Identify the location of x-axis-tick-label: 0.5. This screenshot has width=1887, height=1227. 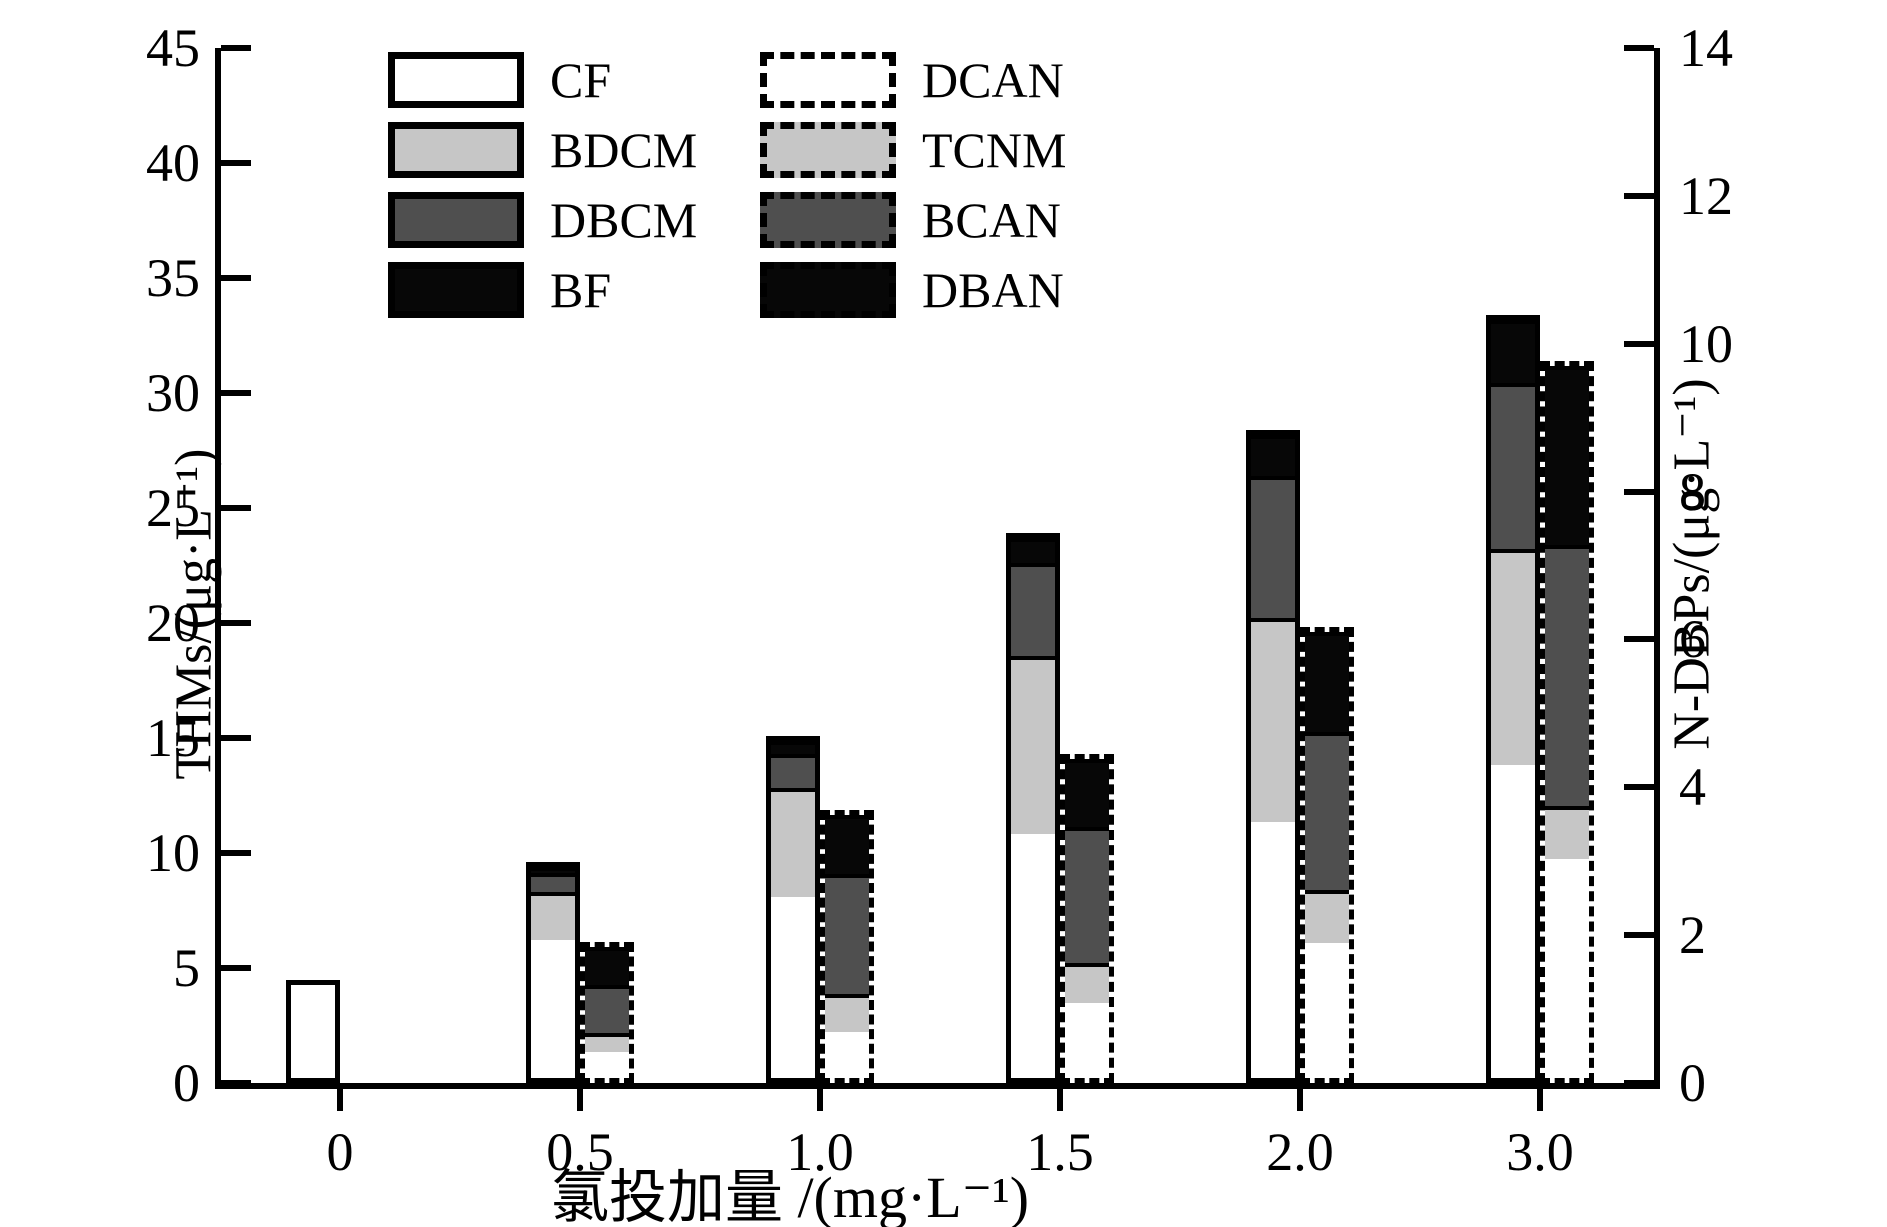
(580, 1152).